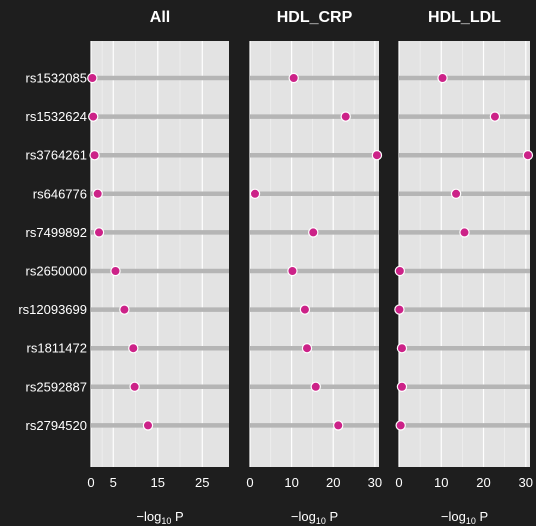  Describe the element at coordinates (158, 482) in the screenshot. I see `x-tick-label: 15` at that location.